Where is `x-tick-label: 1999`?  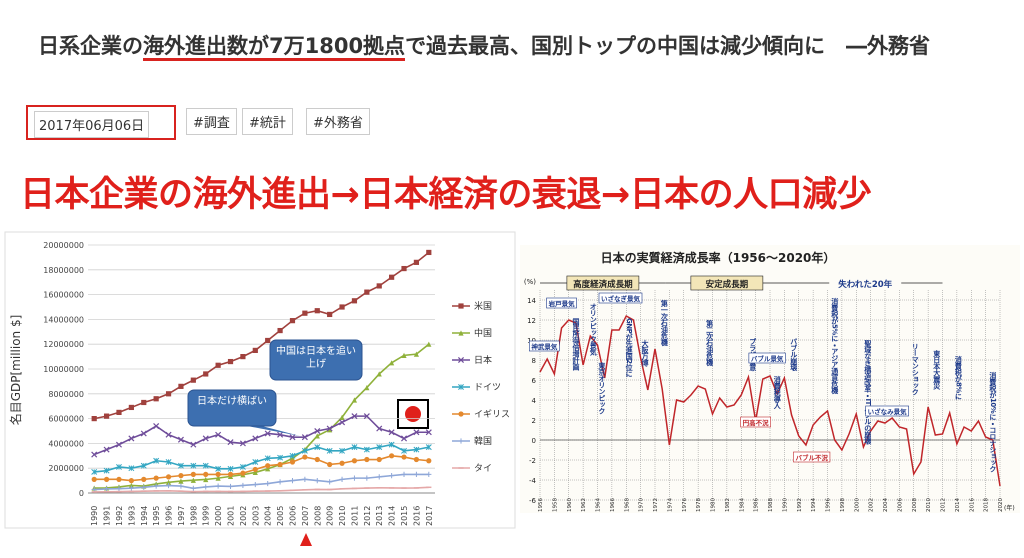
x-tick-label: 1999 is located at coordinates (206, 516).